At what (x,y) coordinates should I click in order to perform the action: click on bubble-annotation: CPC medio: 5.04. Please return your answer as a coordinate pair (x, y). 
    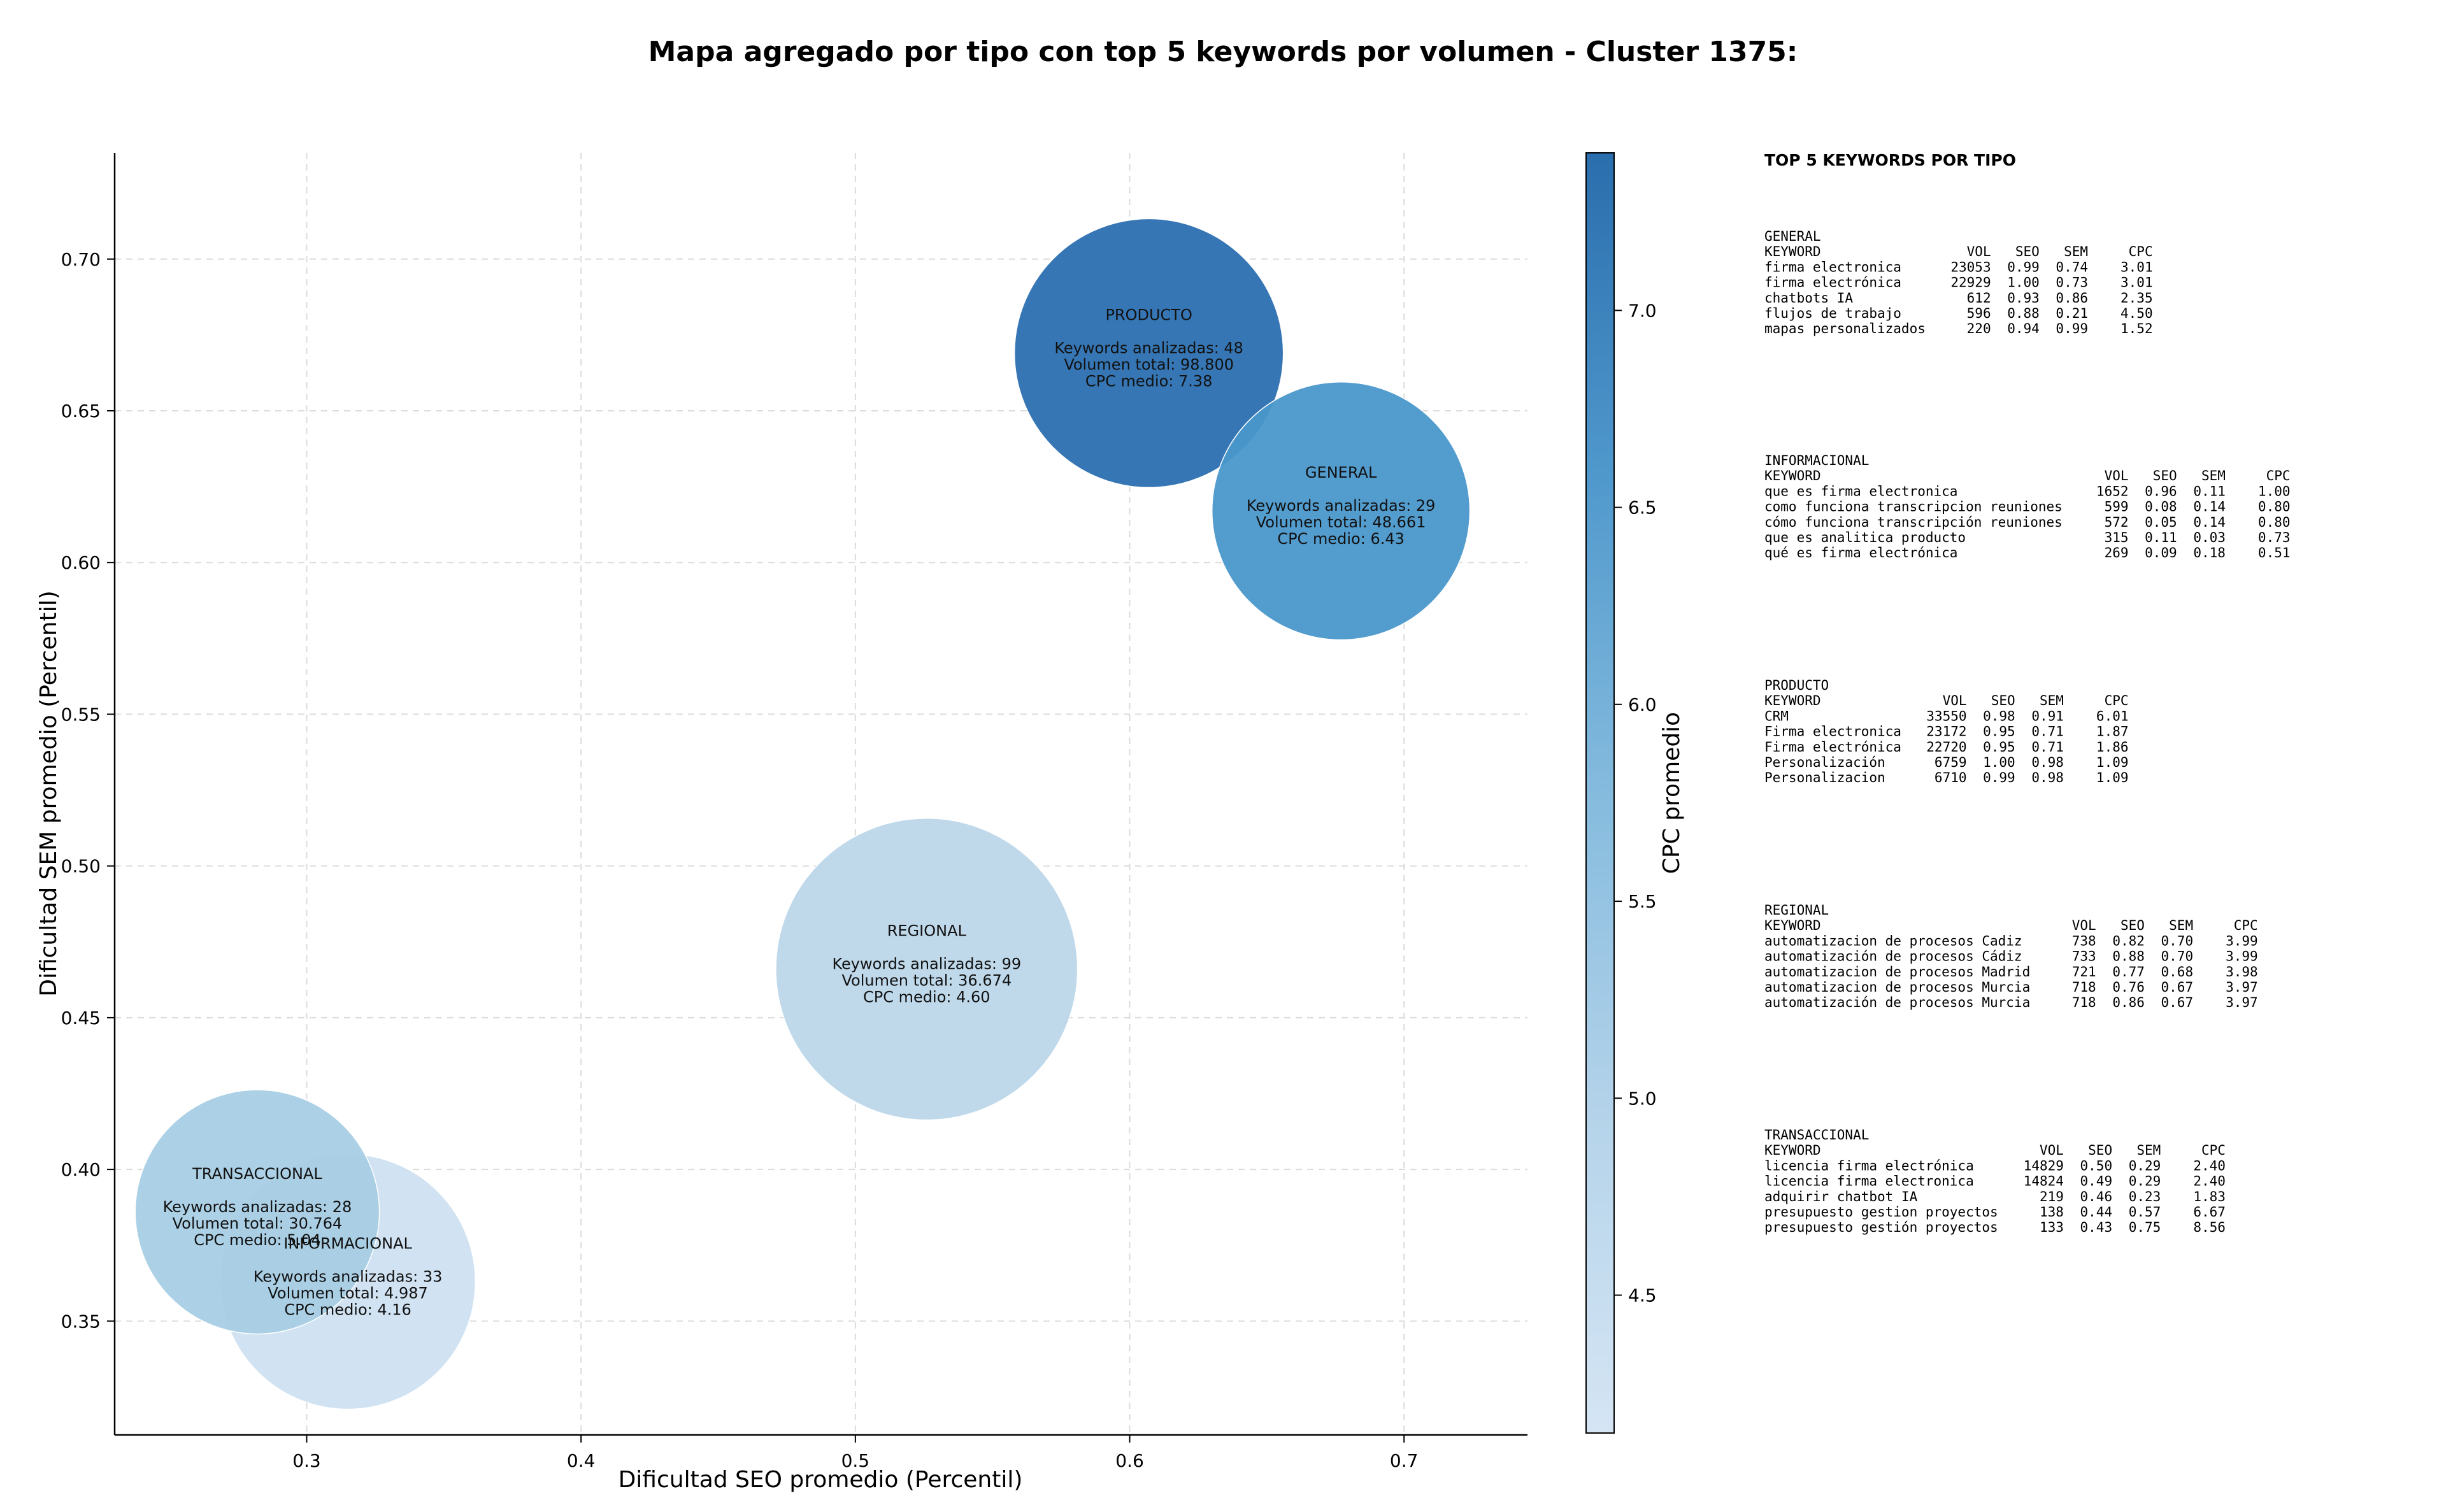
    Looking at the image, I should click on (257, 1240).